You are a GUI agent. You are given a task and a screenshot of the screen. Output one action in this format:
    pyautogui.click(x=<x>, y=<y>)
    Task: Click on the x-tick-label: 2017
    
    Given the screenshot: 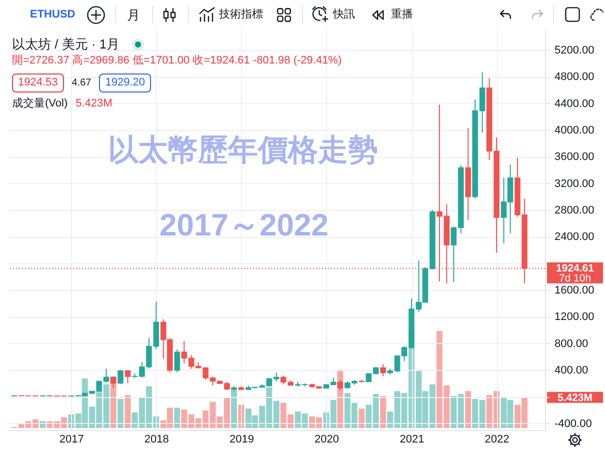 What is the action you would take?
    pyautogui.click(x=71, y=440)
    